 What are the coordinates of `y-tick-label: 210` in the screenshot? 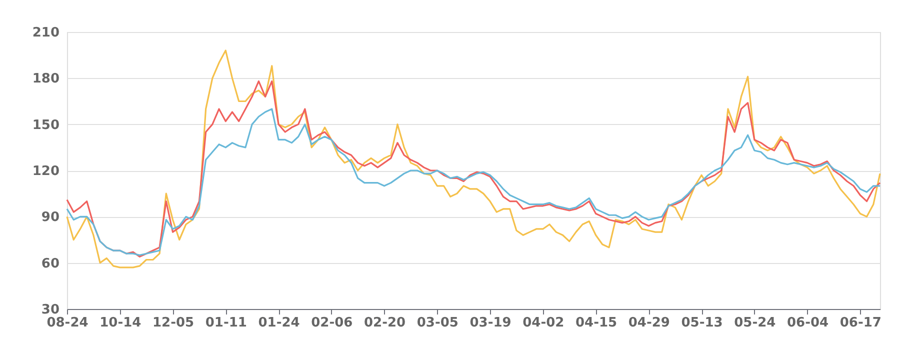 It's located at (46, 33).